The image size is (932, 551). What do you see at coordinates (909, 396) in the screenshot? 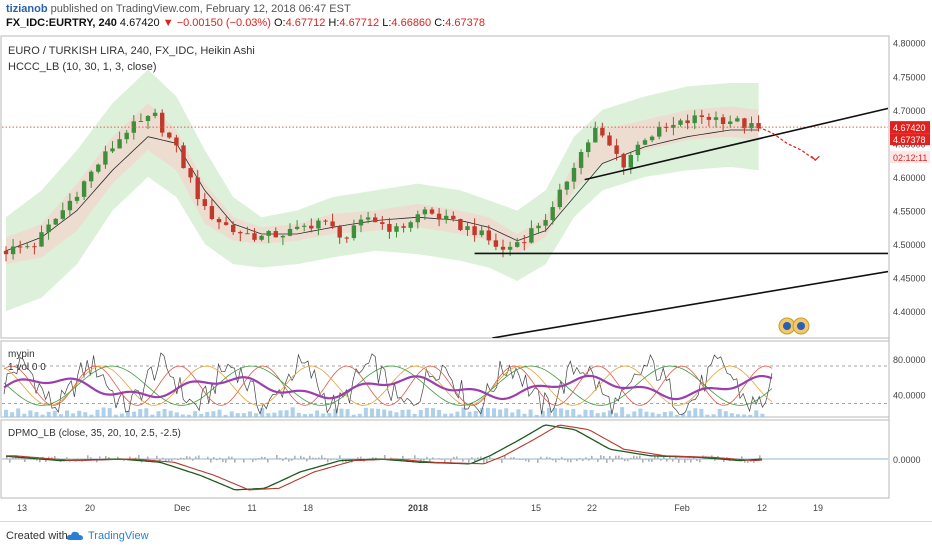
I see `osc-tick: 40.0000` at bounding box center [909, 396].